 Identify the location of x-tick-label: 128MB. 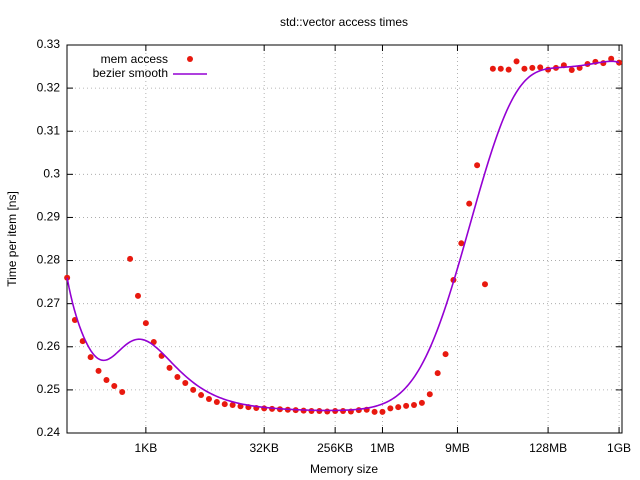
(548, 448).